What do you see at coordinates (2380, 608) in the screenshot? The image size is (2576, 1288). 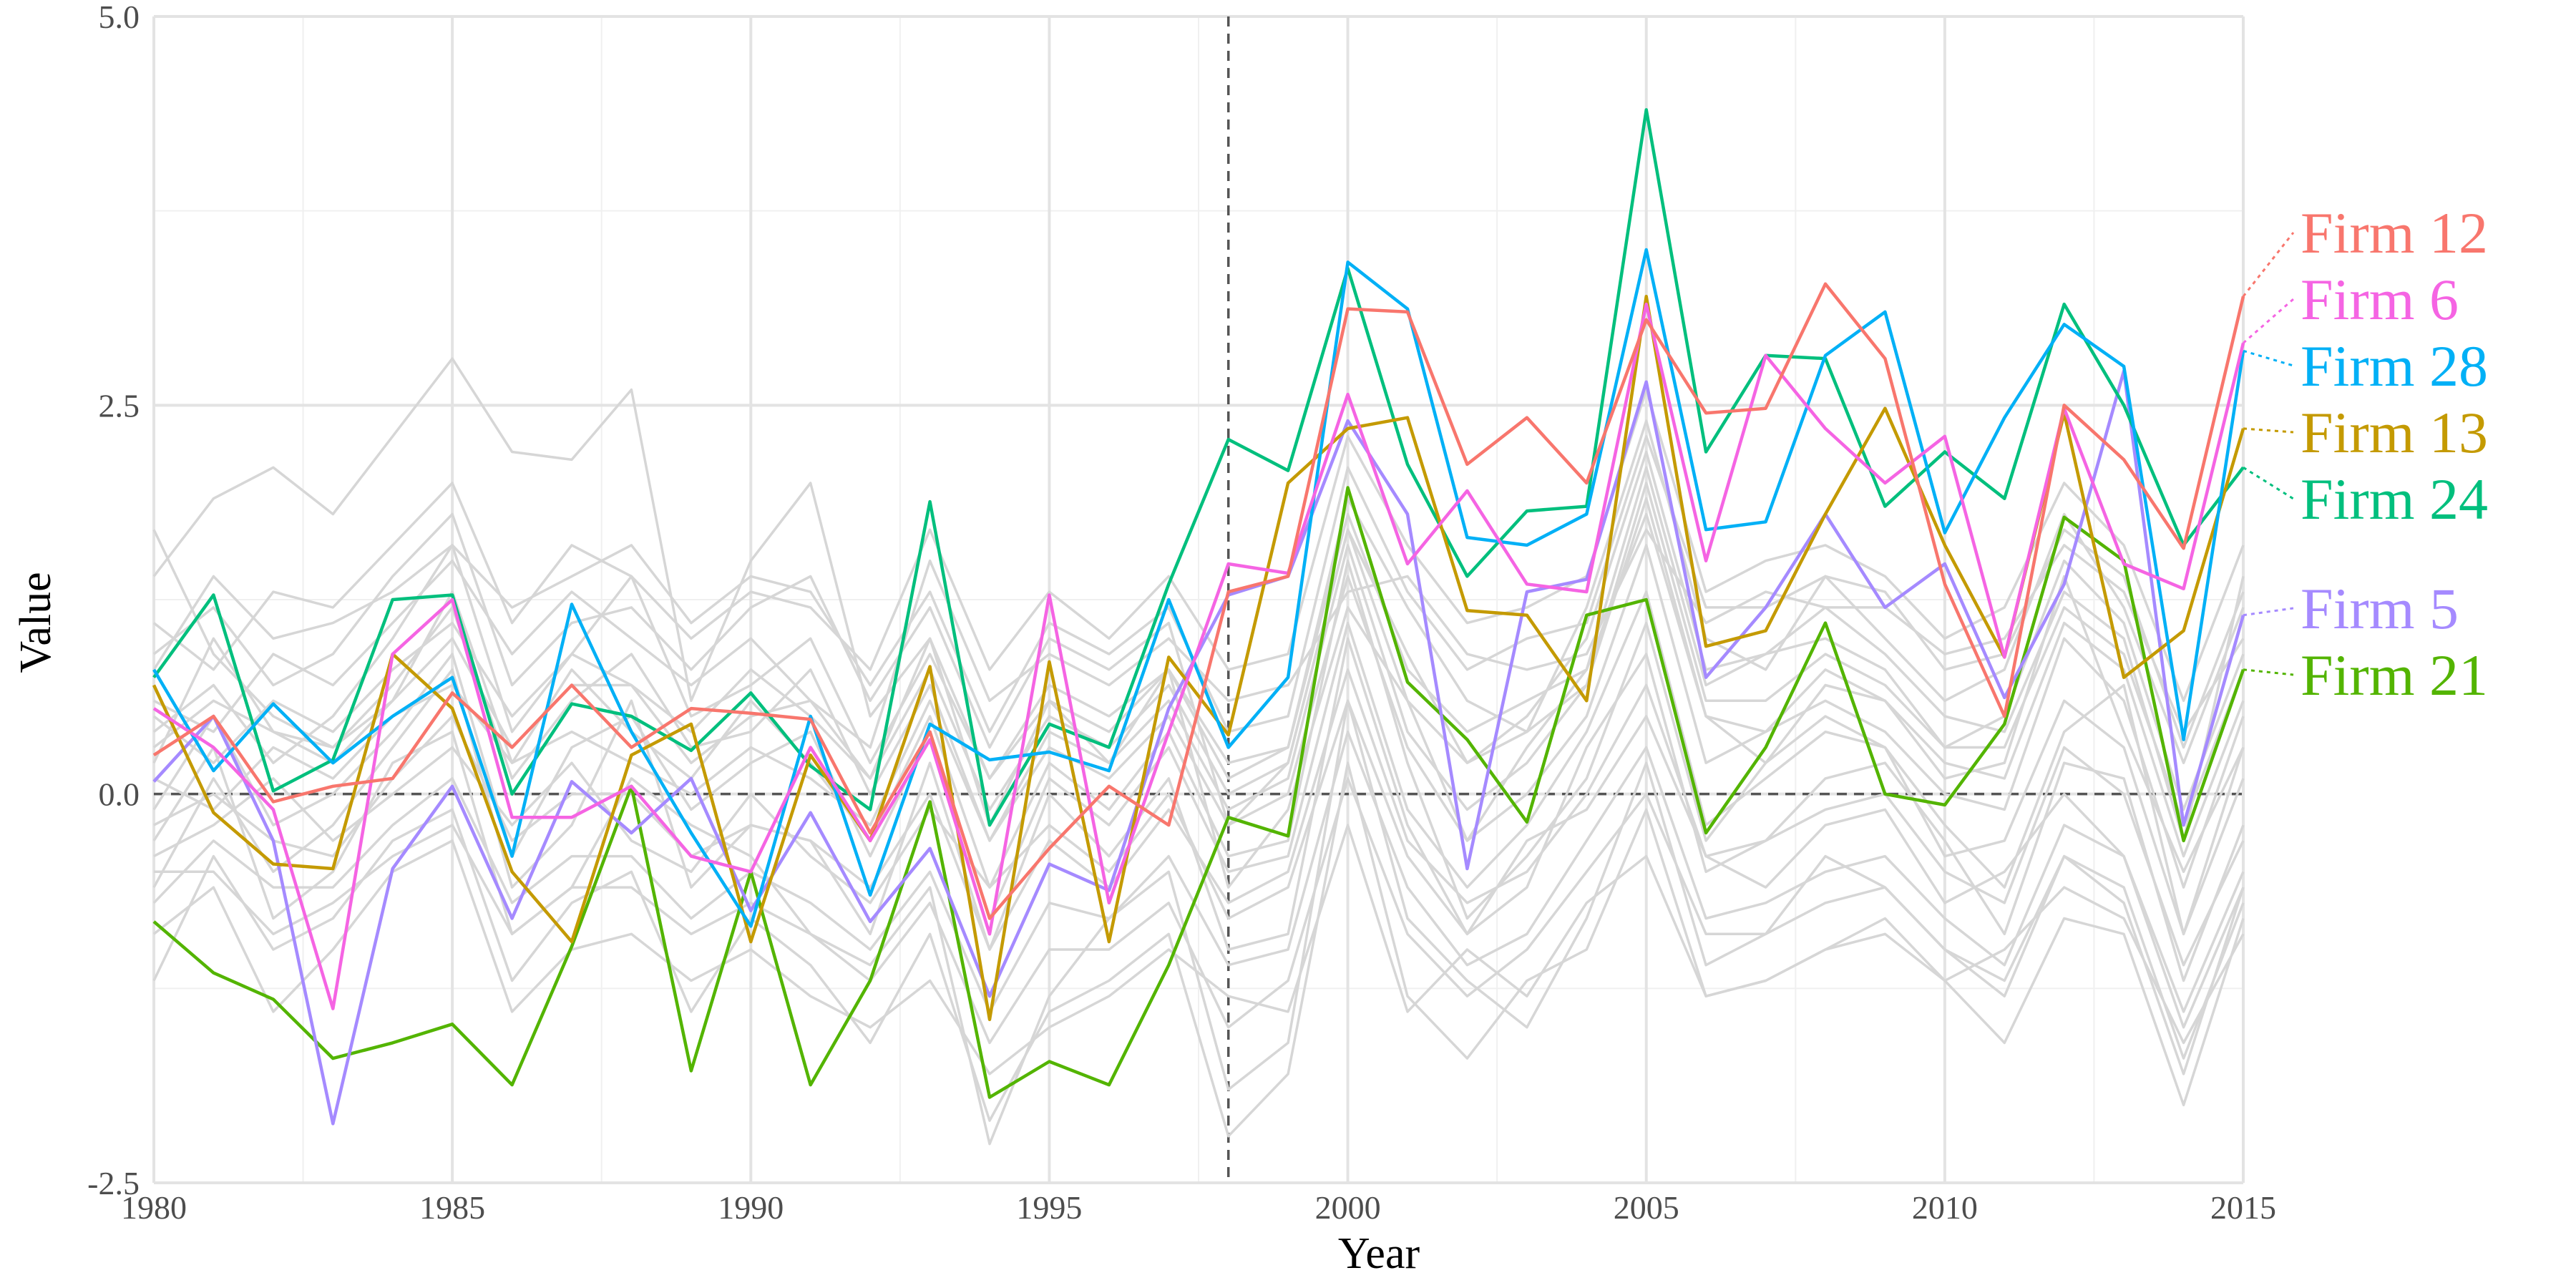 I see `series-label-firm-5: Firm 5` at bounding box center [2380, 608].